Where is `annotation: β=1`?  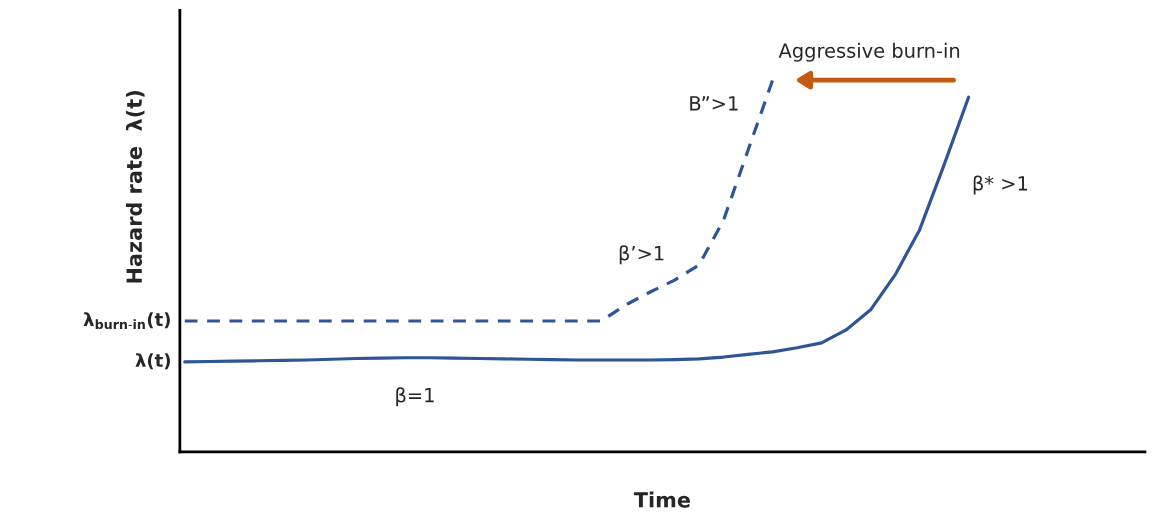 annotation: β=1 is located at coordinates (415, 397).